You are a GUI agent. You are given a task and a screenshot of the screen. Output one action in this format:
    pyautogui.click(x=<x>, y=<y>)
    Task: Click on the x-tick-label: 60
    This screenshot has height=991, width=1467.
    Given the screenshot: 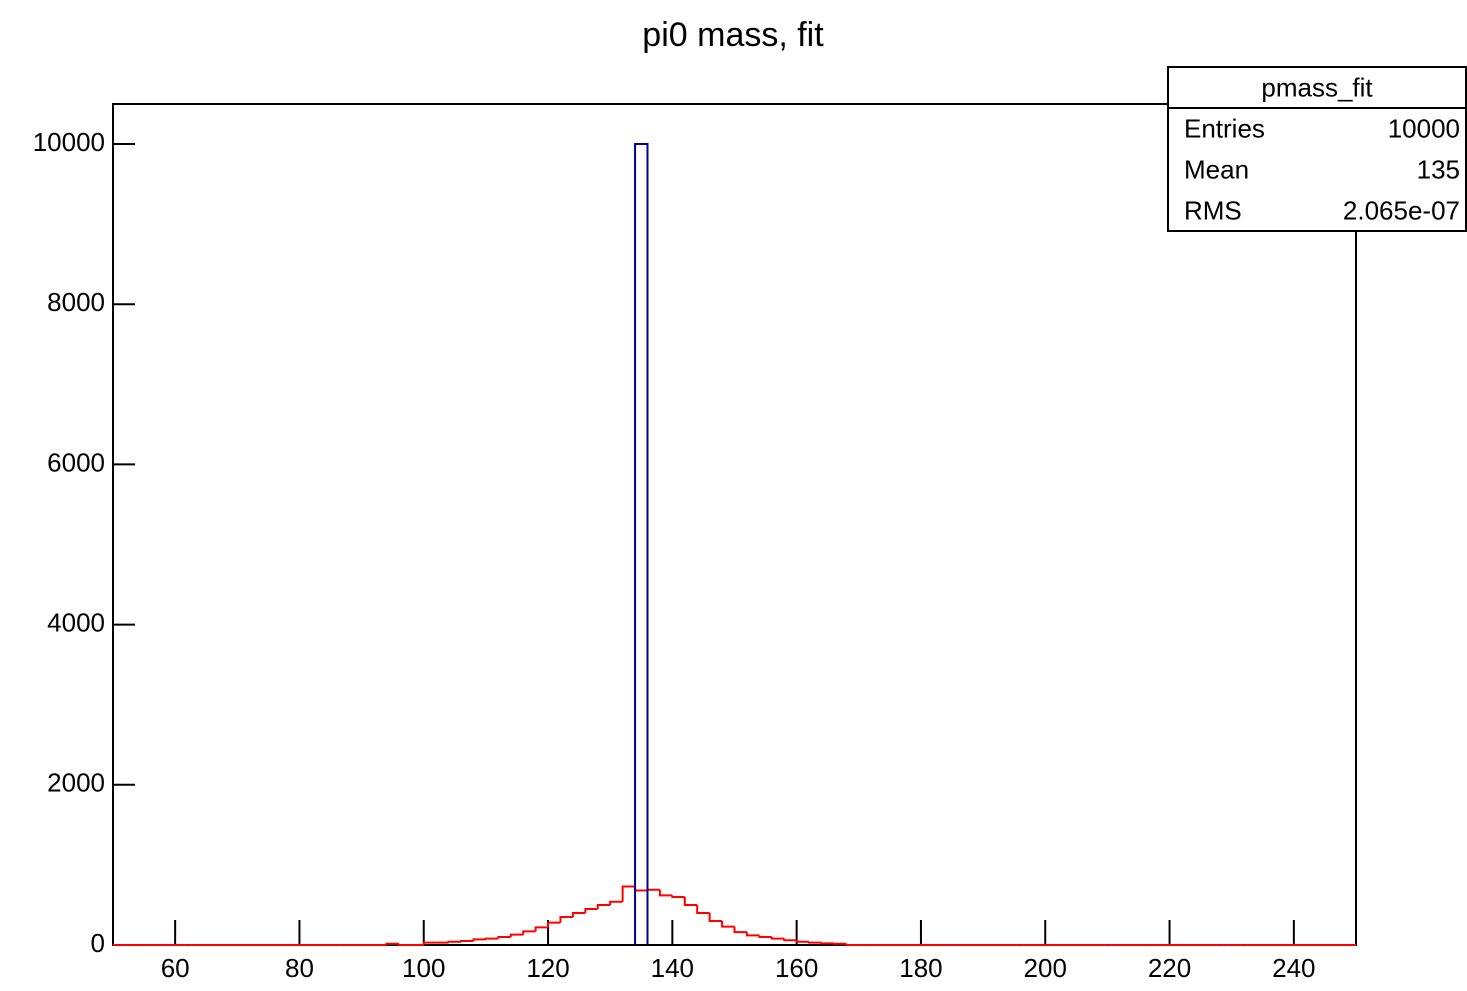 What is the action you would take?
    pyautogui.click(x=175, y=968)
    